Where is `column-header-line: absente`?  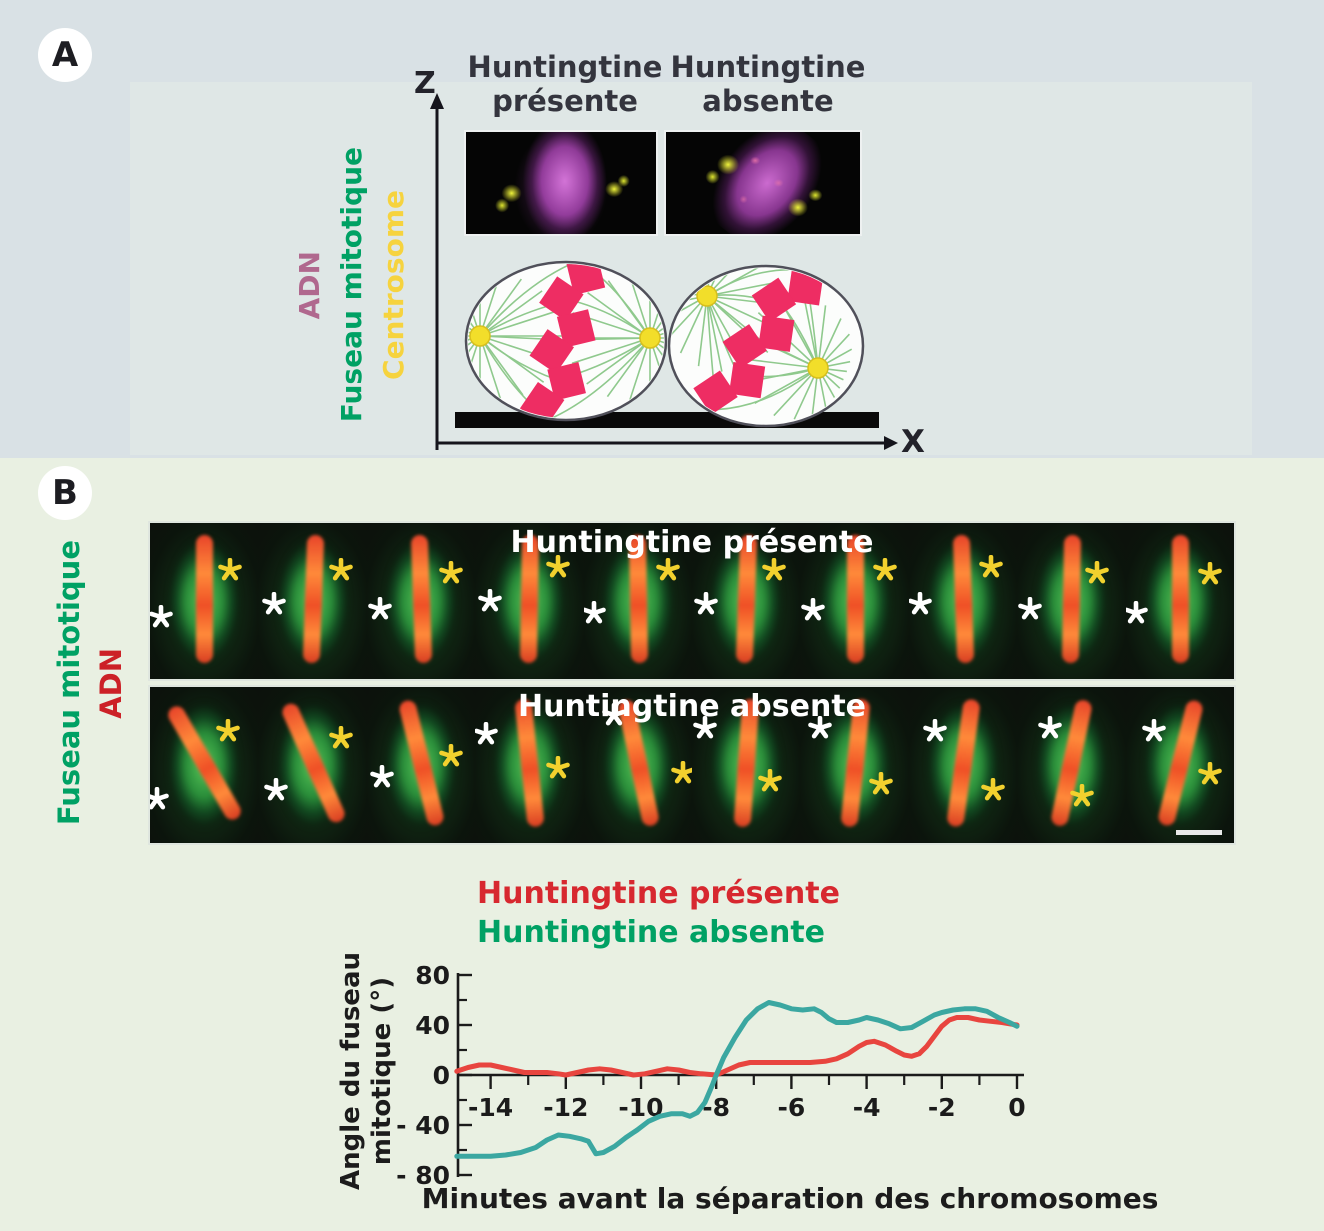
column-header-line: absente is located at coordinates (768, 101).